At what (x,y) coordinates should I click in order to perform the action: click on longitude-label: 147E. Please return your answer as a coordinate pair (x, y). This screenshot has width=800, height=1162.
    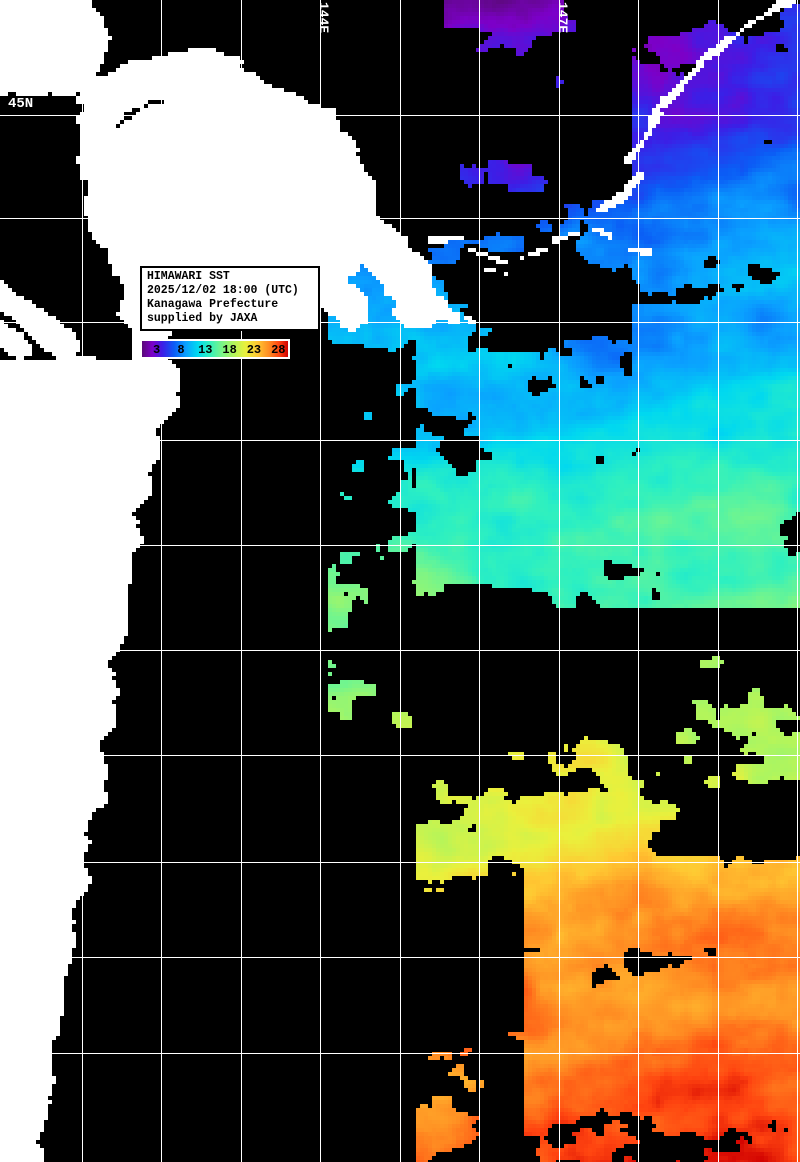
    Looking at the image, I should click on (562, 18).